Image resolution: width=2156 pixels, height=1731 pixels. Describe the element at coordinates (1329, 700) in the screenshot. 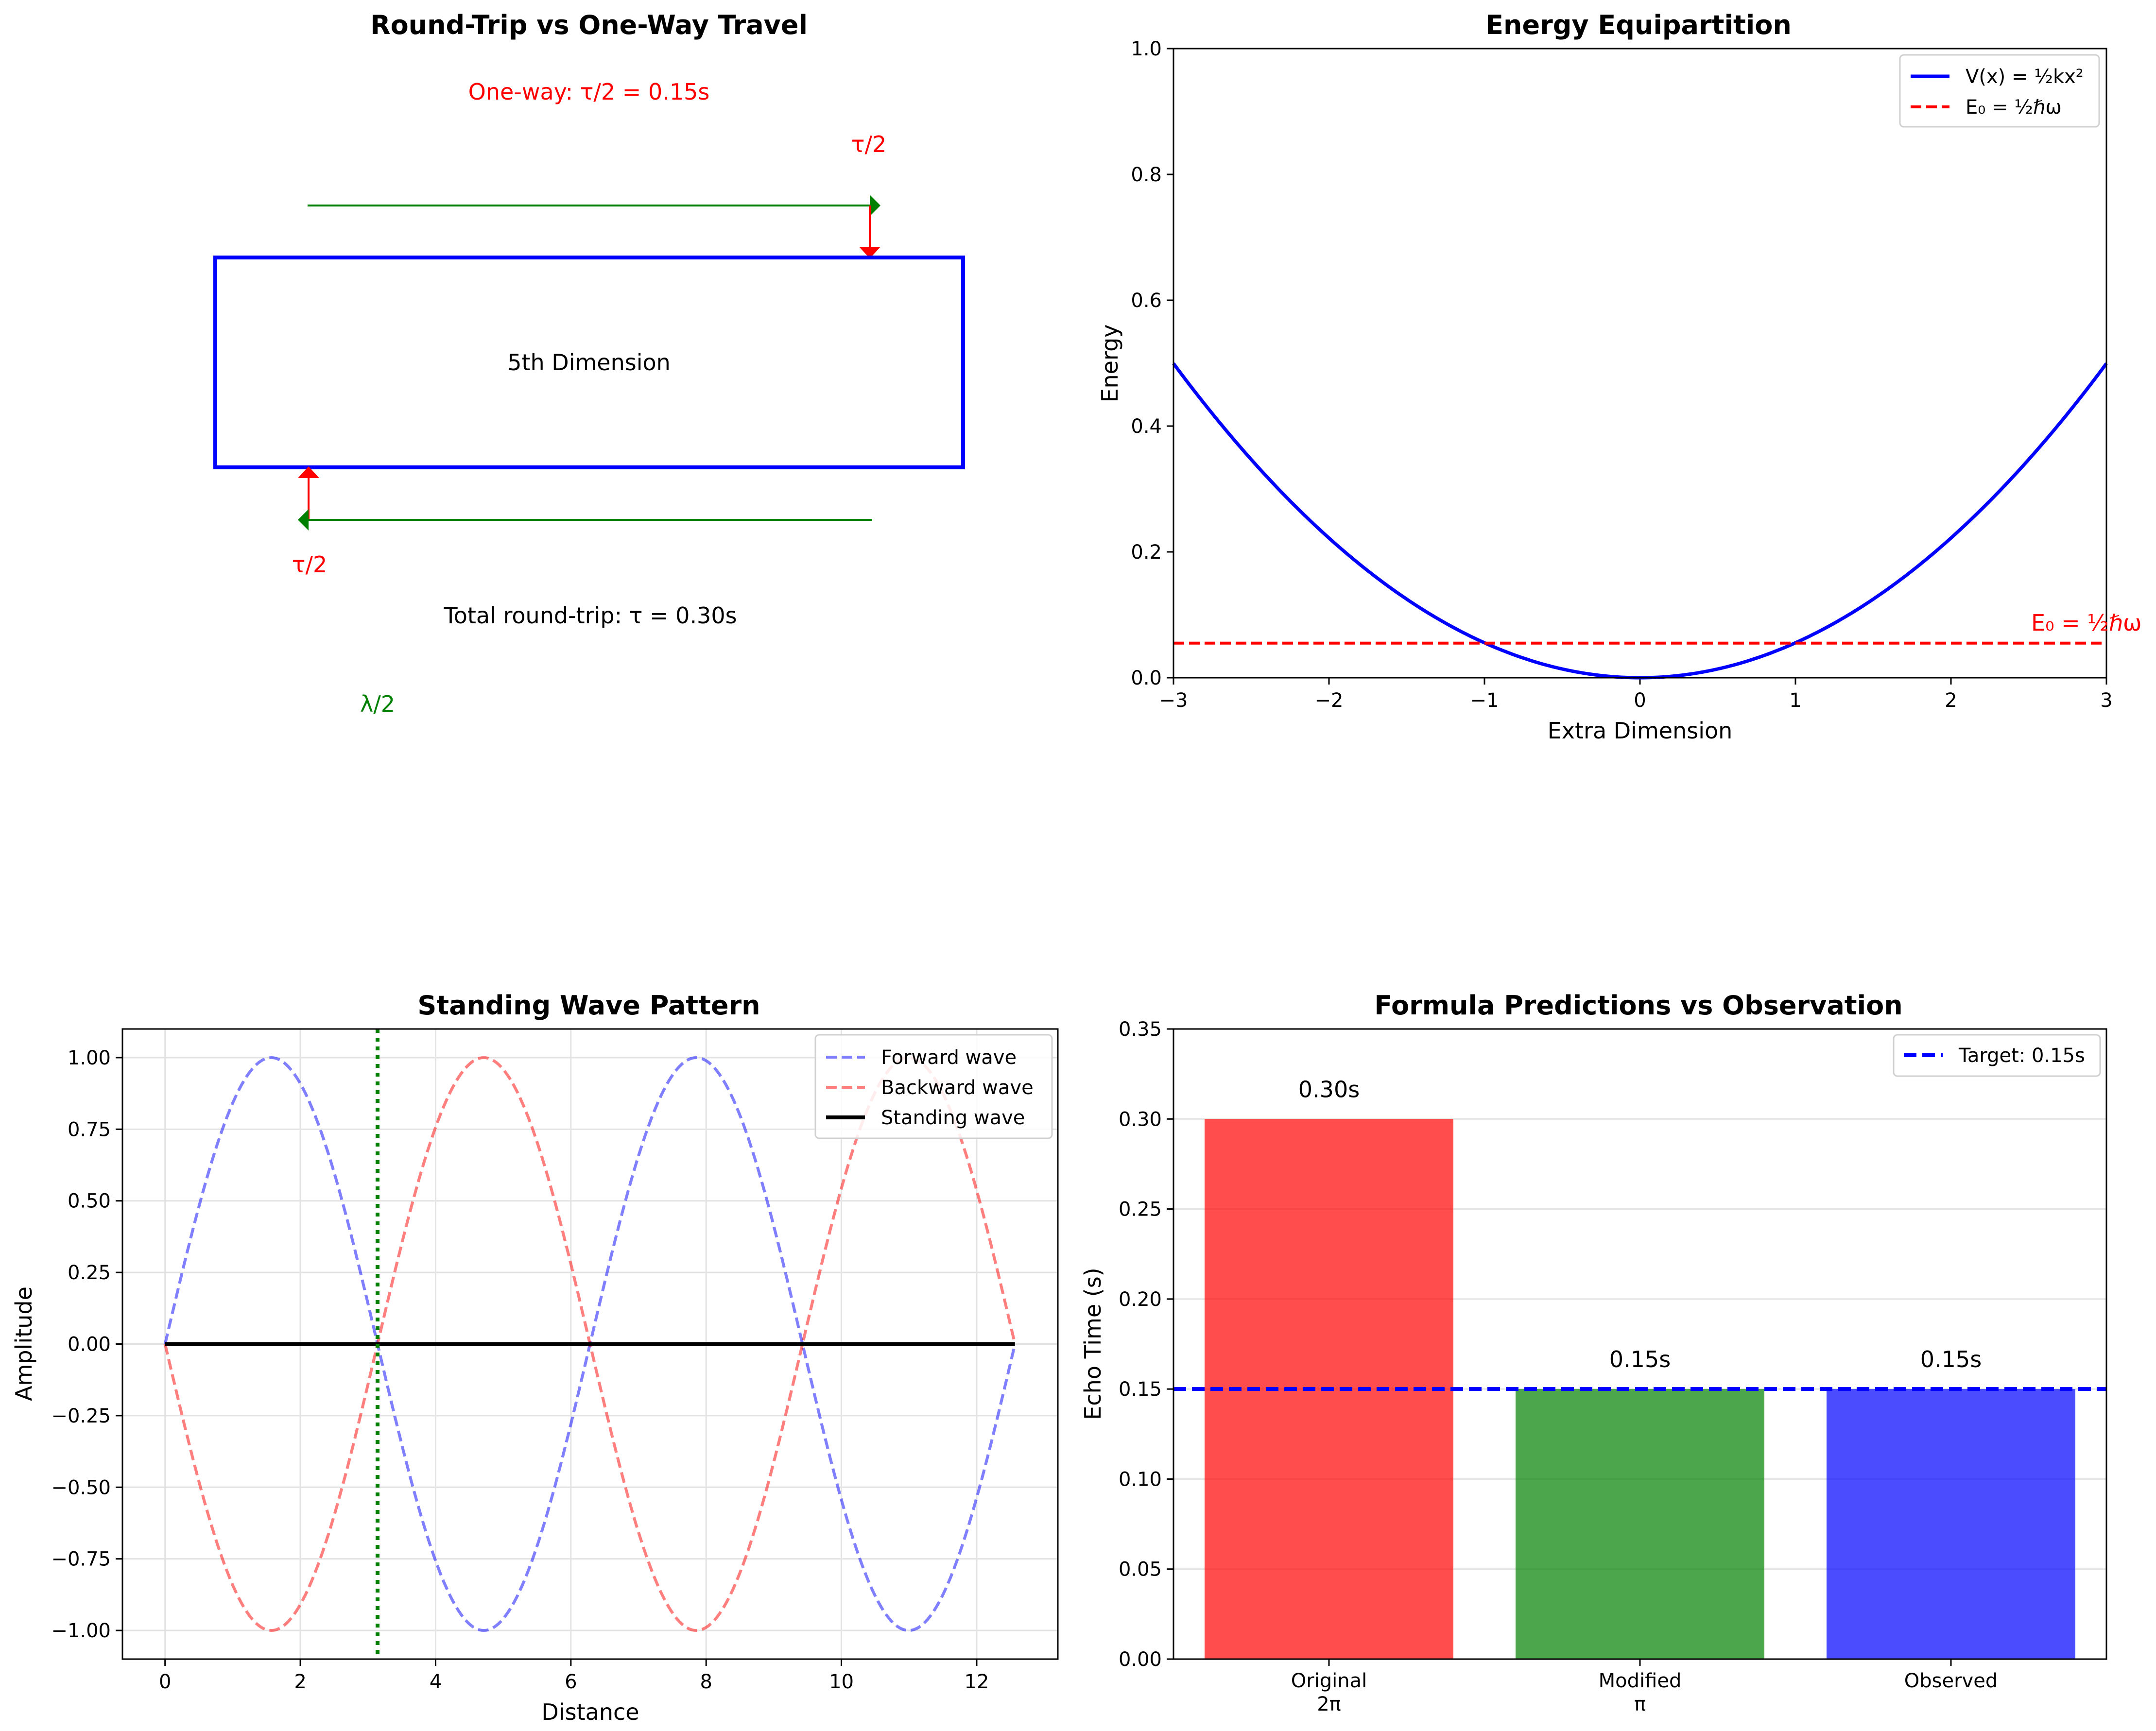

I see `x-tick-label: −2` at that location.